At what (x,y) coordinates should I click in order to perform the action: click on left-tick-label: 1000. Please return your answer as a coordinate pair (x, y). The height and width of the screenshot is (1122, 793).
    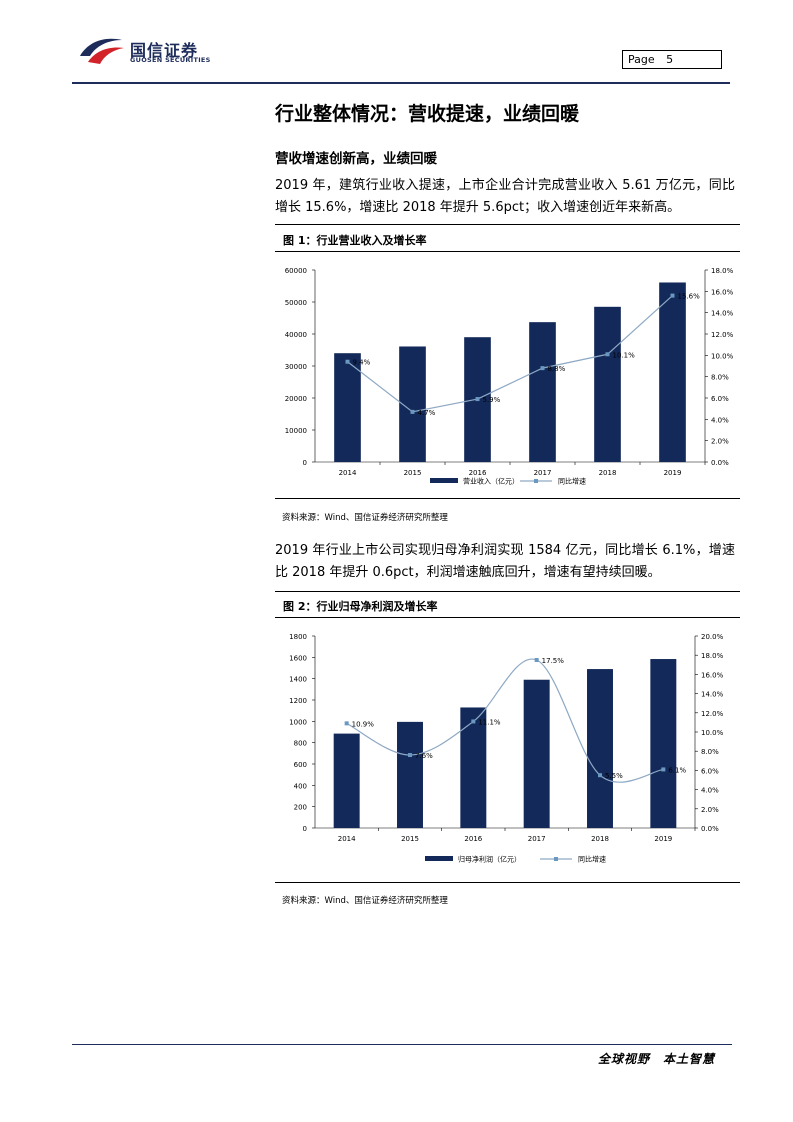
    Looking at the image, I should click on (298, 722).